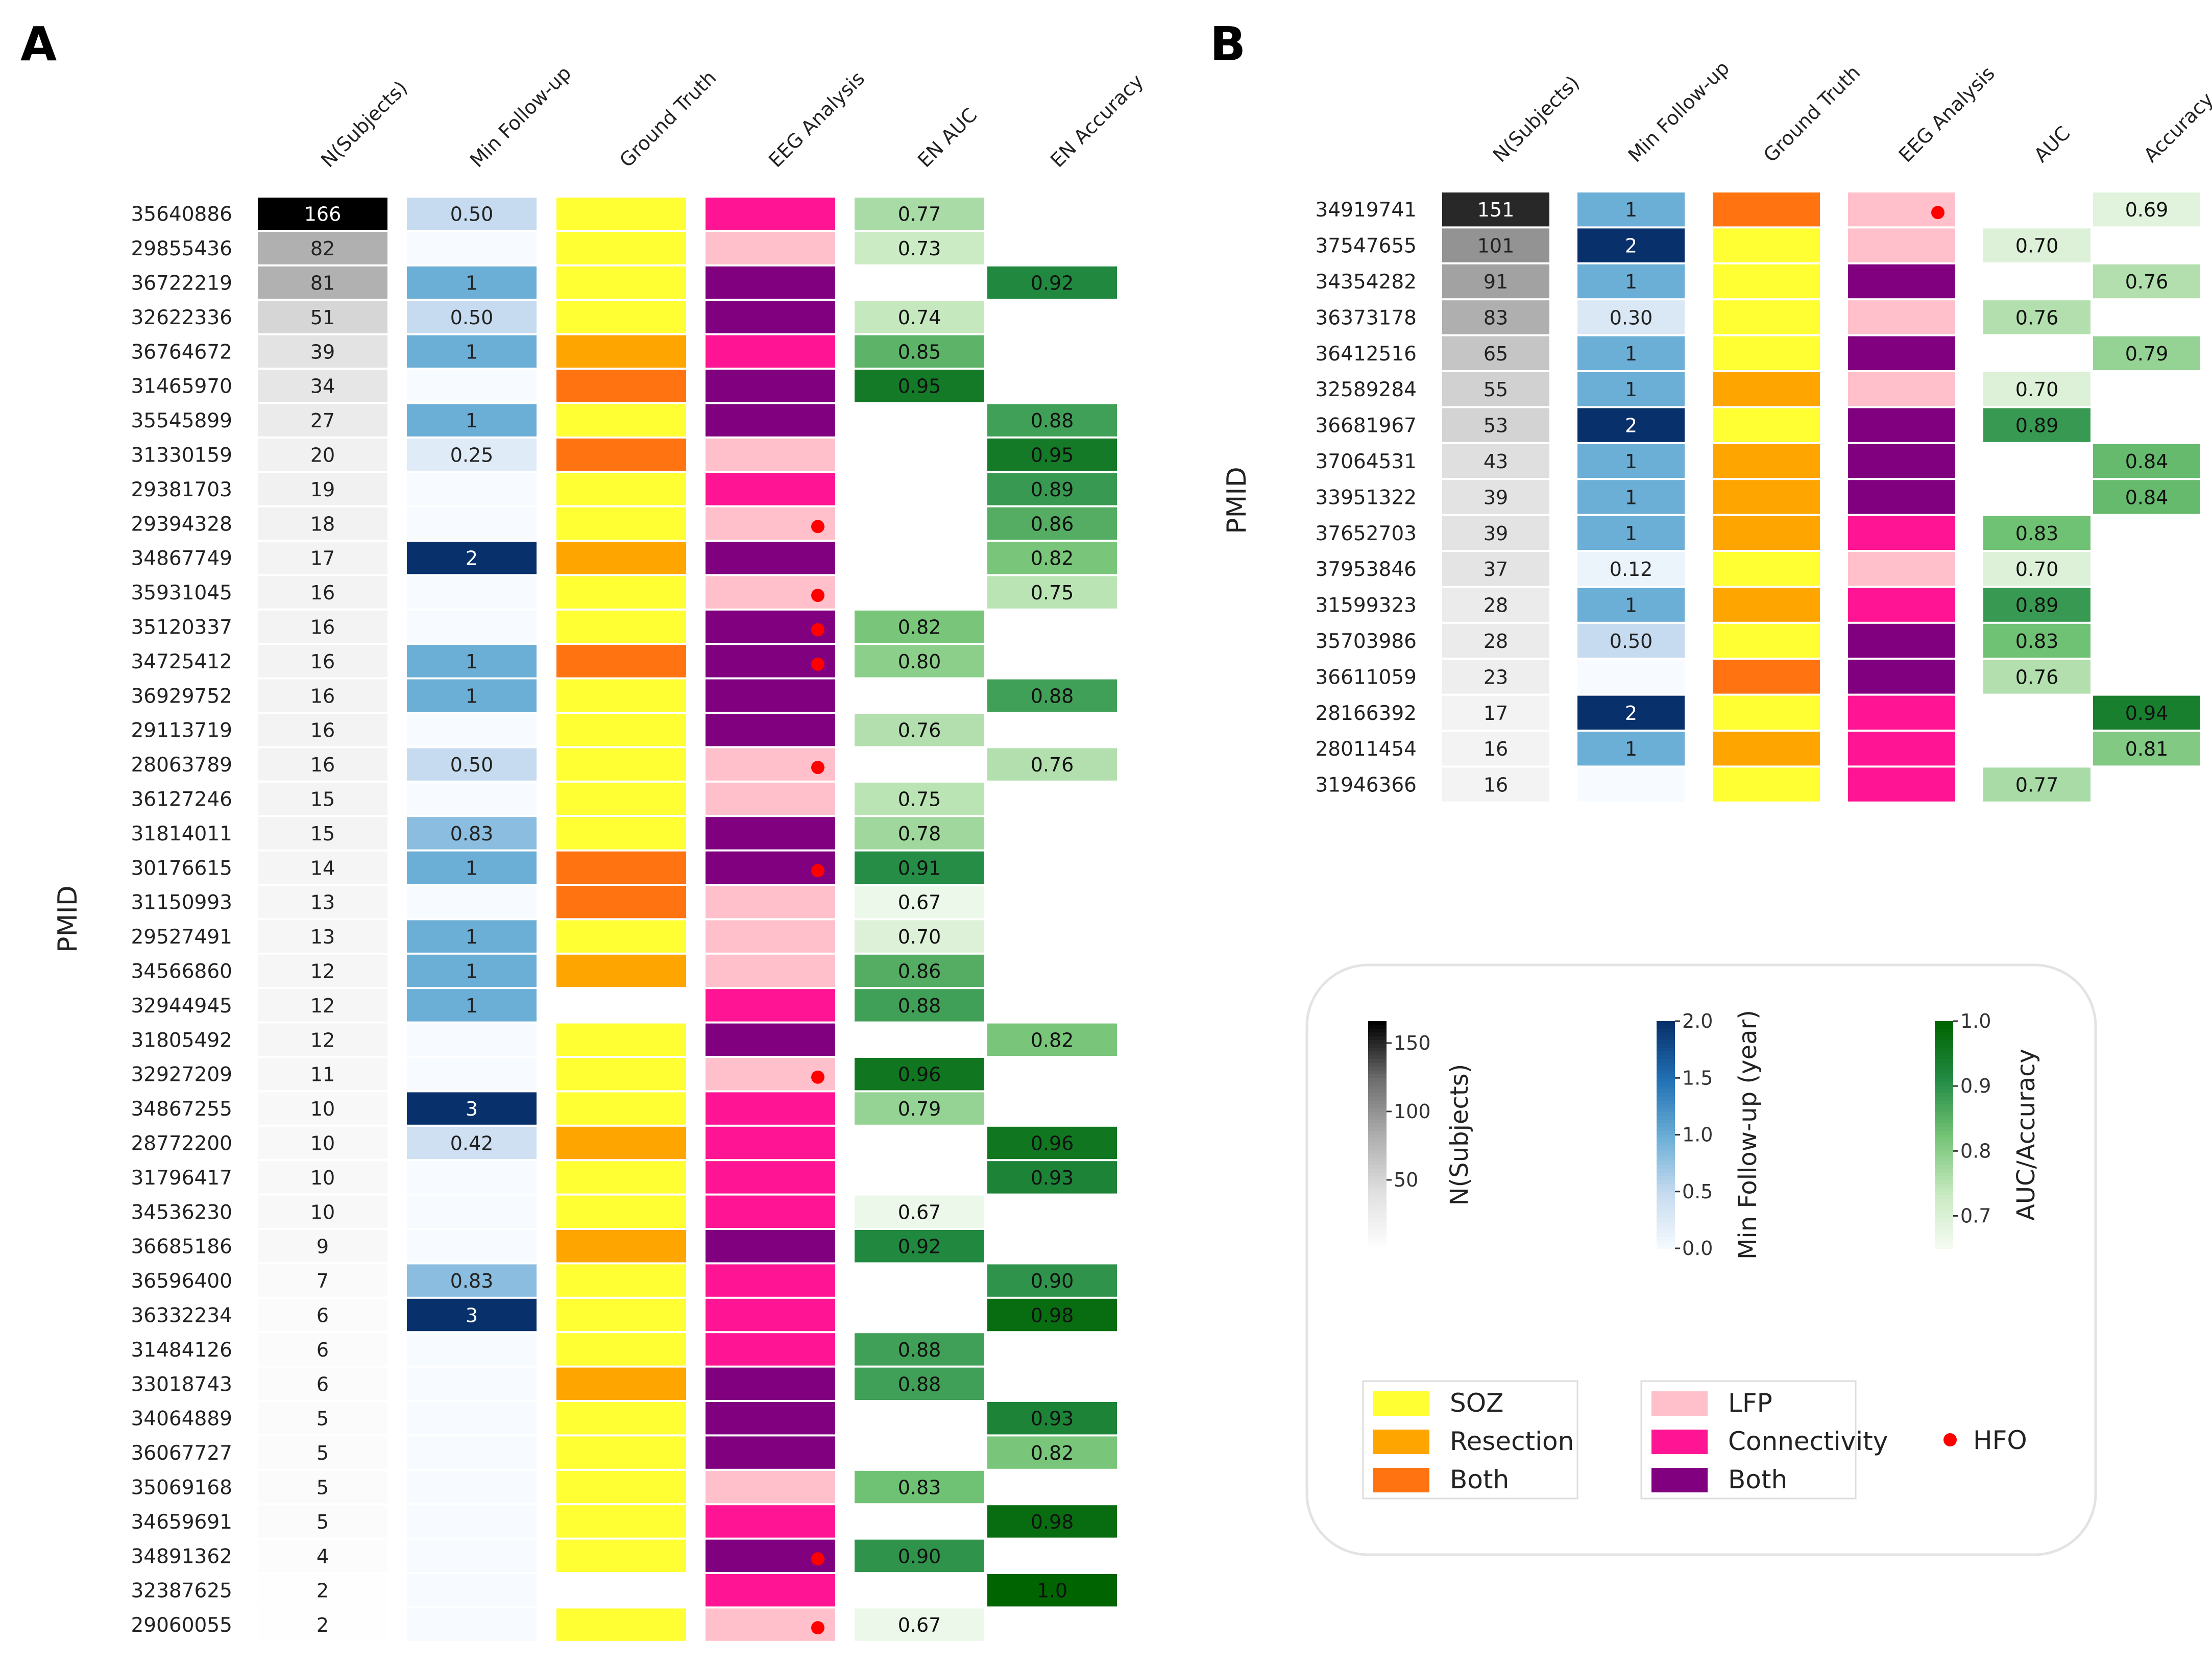 Image resolution: width=2212 pixels, height=1667 pixels. I want to click on n-subjects-value: 15, so click(322, 834).